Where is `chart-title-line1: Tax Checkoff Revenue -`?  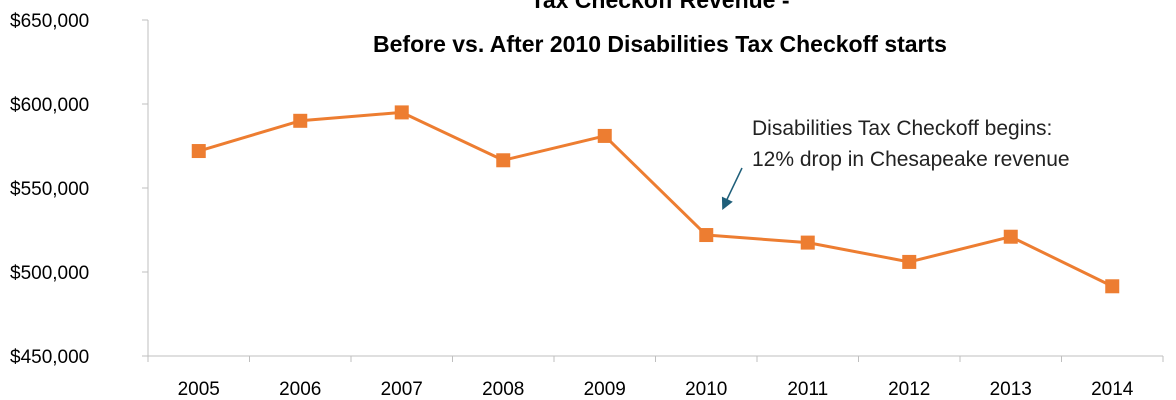 chart-title-line1: Tax Checkoff Revenue - is located at coordinates (659, 6).